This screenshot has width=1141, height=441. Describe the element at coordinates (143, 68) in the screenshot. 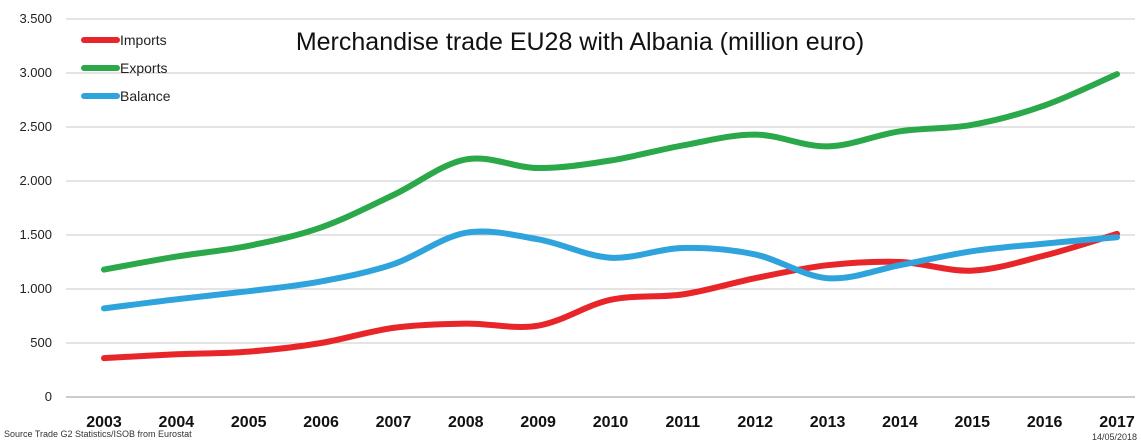

I see `legend-label-exports: Exports` at that location.